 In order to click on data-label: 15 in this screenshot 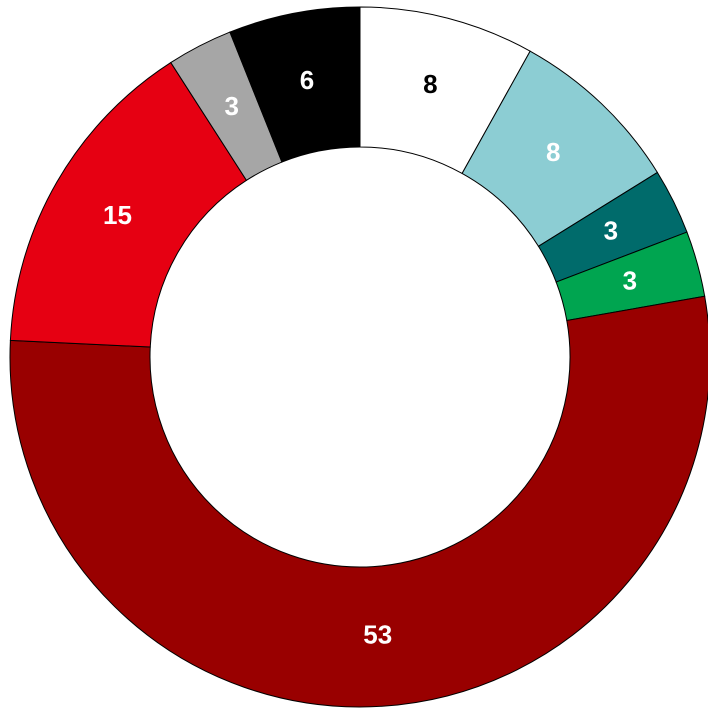, I will do `click(117, 215)`.